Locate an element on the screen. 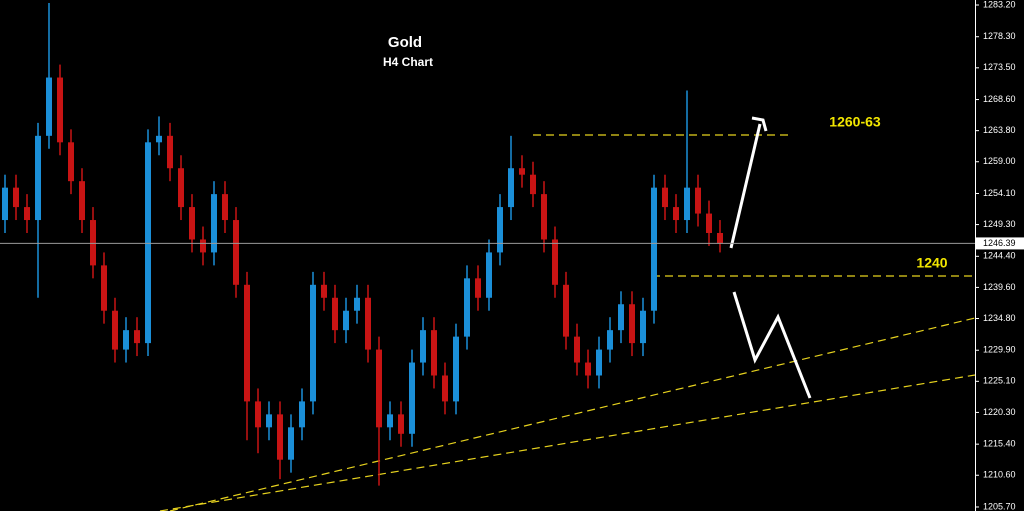  y-tick-label: 1273.50 is located at coordinates (999, 67).